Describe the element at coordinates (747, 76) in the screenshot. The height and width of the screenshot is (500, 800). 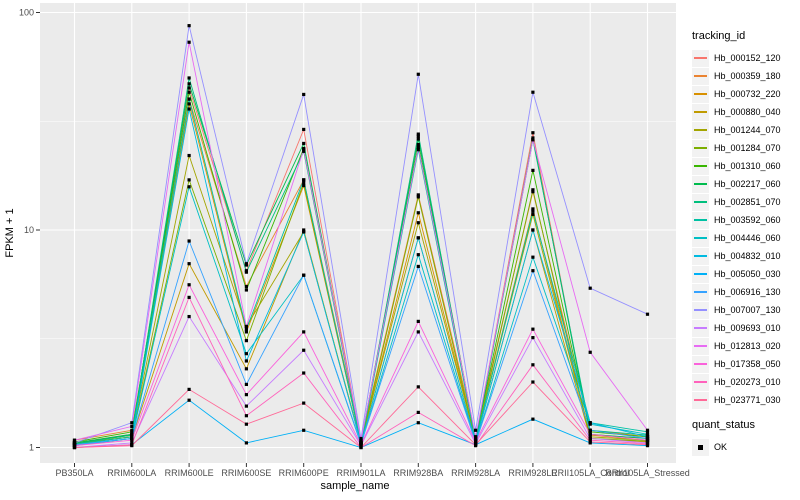
I see `legend-item-label: Hb_000359_180` at that location.